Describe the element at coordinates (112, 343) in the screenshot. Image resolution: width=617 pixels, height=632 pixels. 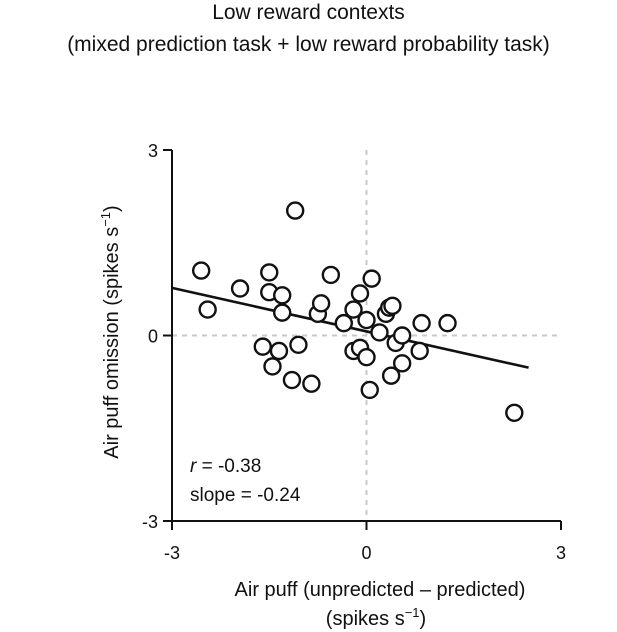
I see `y-label-text: Air puff omission (spikes s` at that location.